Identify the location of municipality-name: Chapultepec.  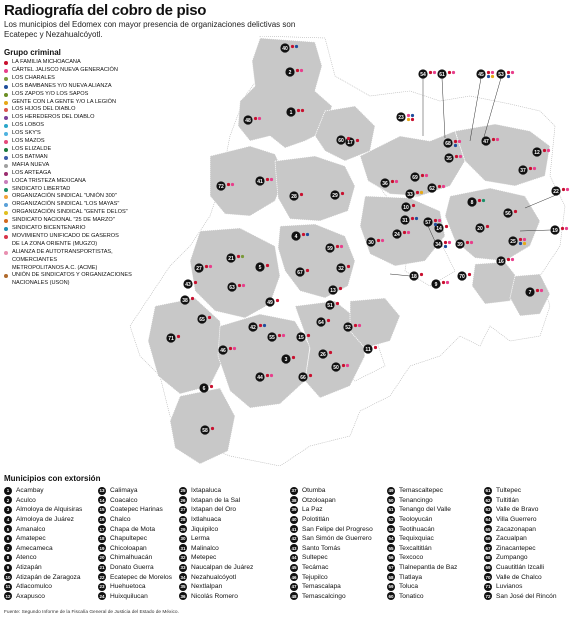
(129, 539).